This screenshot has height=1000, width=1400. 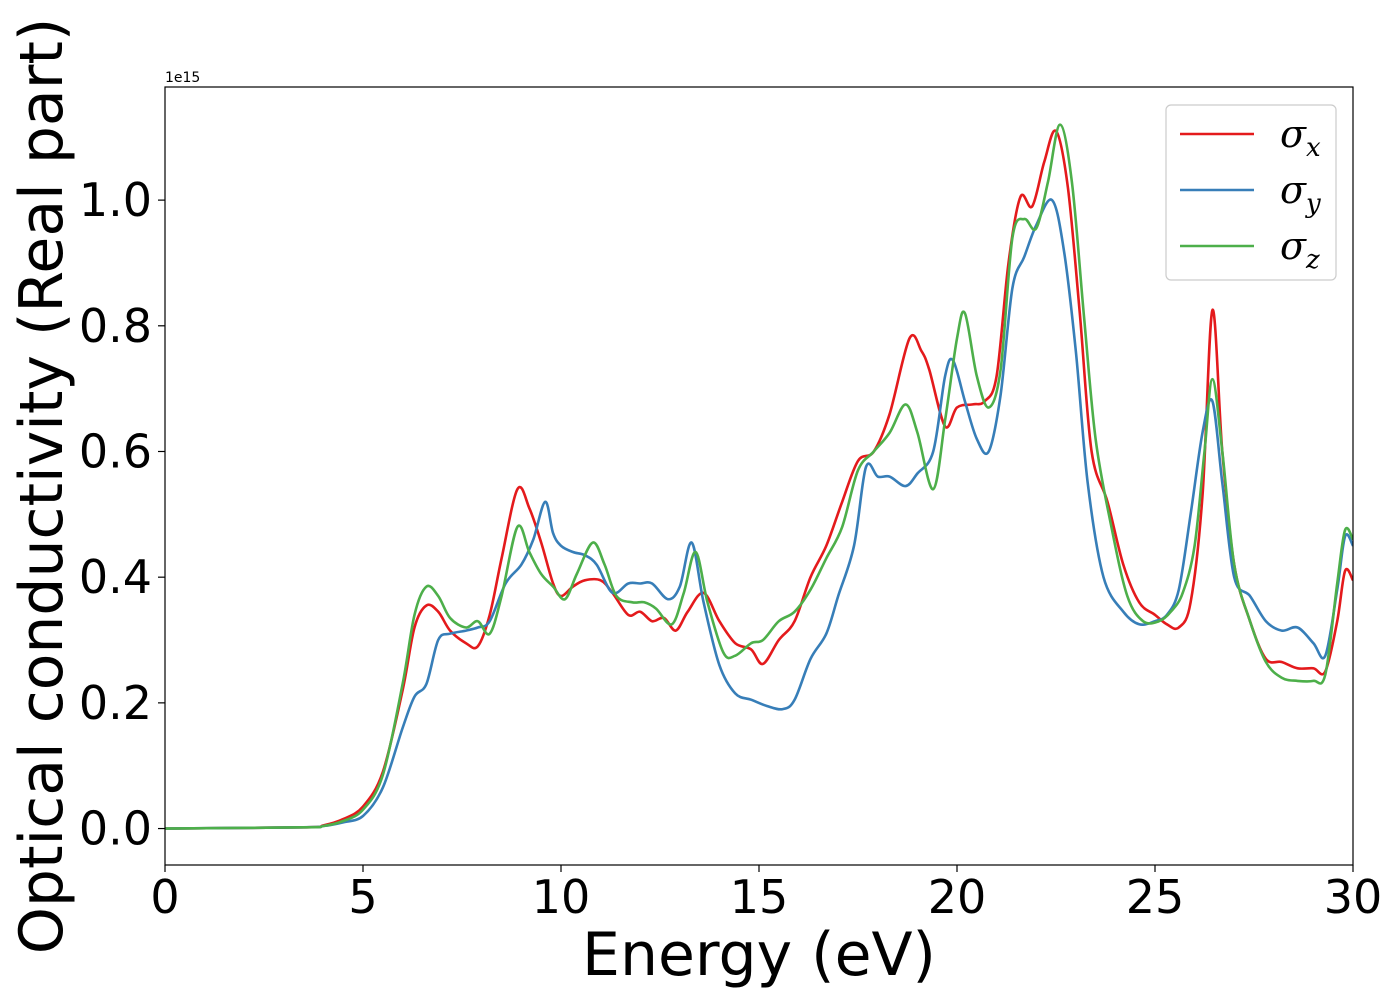 What do you see at coordinates (42, 486) in the screenshot?
I see `y-axis-title: Optical conductivity (Real part)` at bounding box center [42, 486].